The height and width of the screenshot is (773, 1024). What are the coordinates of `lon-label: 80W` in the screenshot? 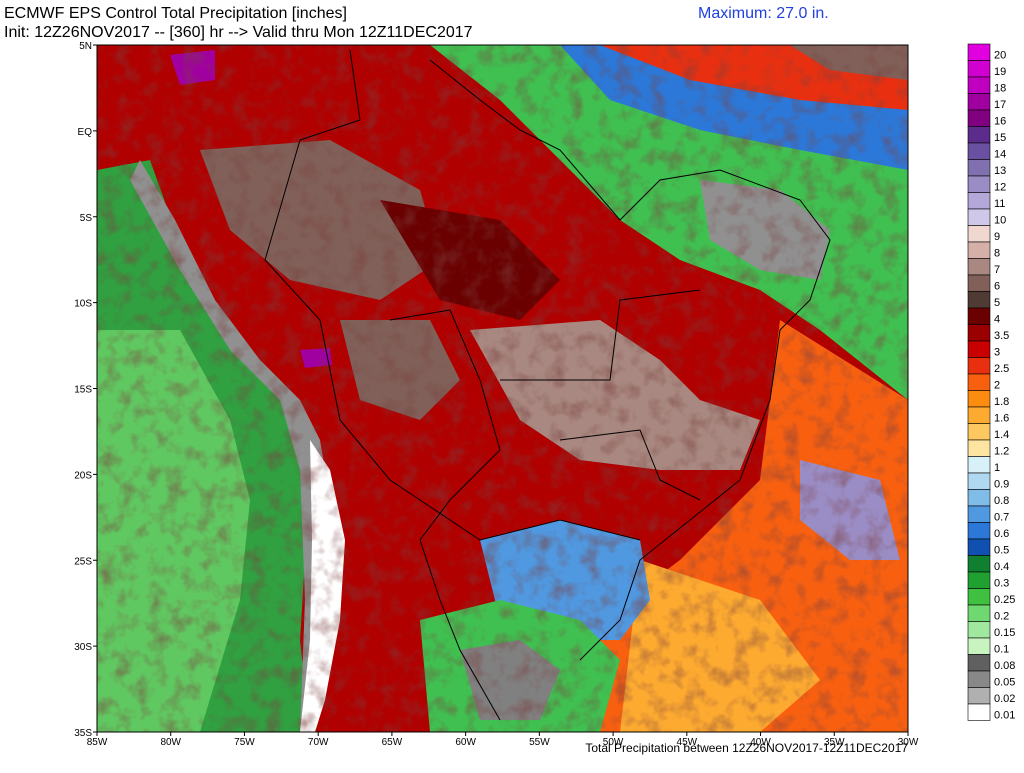 It's located at (170, 742).